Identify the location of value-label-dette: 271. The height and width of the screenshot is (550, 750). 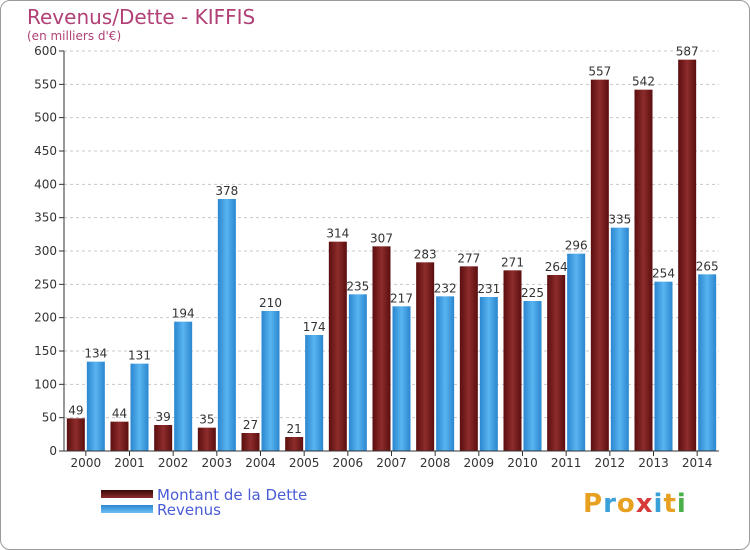
(512, 262).